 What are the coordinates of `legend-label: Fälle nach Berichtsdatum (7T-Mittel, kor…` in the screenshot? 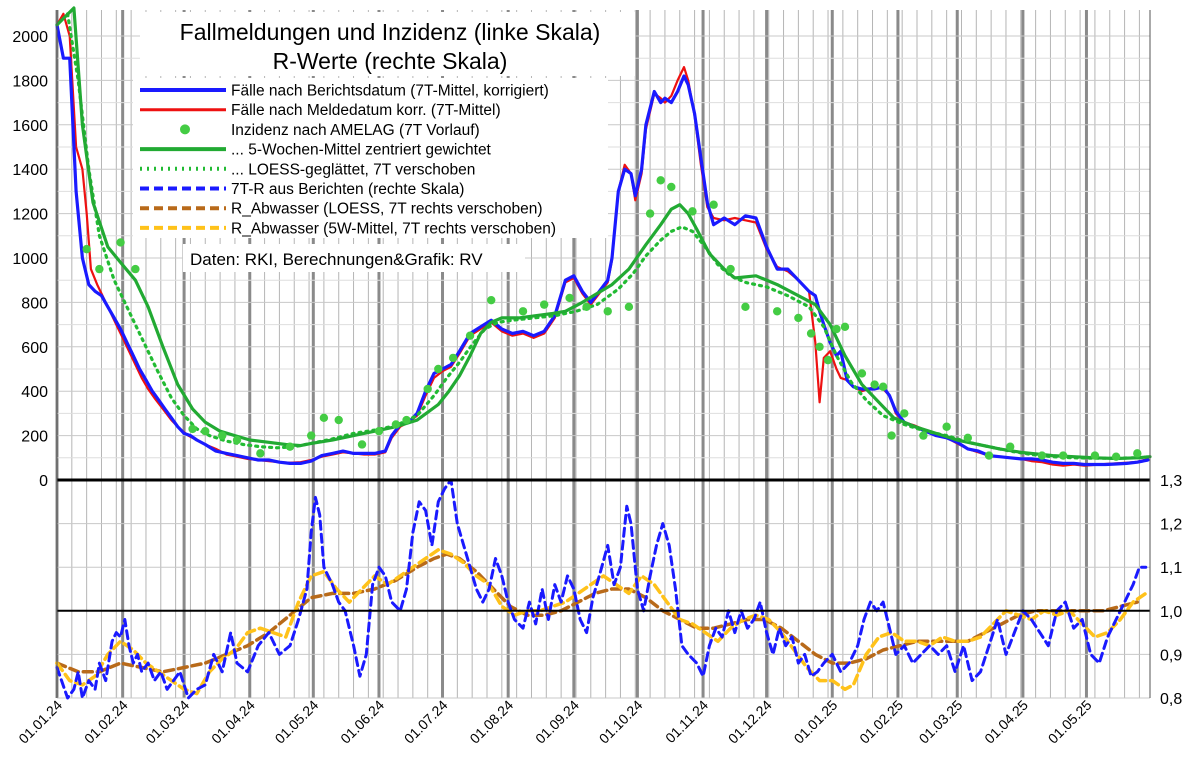 It's located at (390, 91).